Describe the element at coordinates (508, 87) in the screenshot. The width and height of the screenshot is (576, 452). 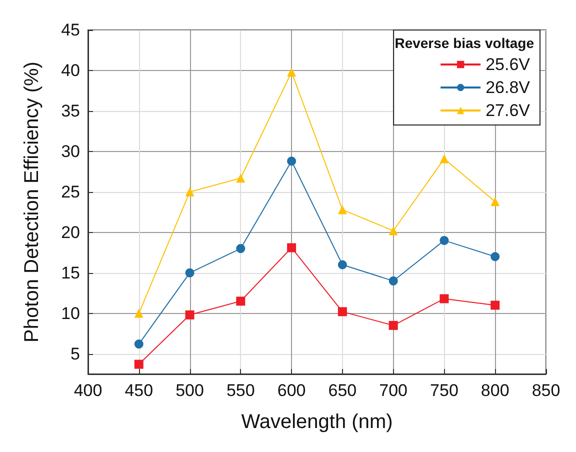
I see `legend-label: 26.8V` at that location.